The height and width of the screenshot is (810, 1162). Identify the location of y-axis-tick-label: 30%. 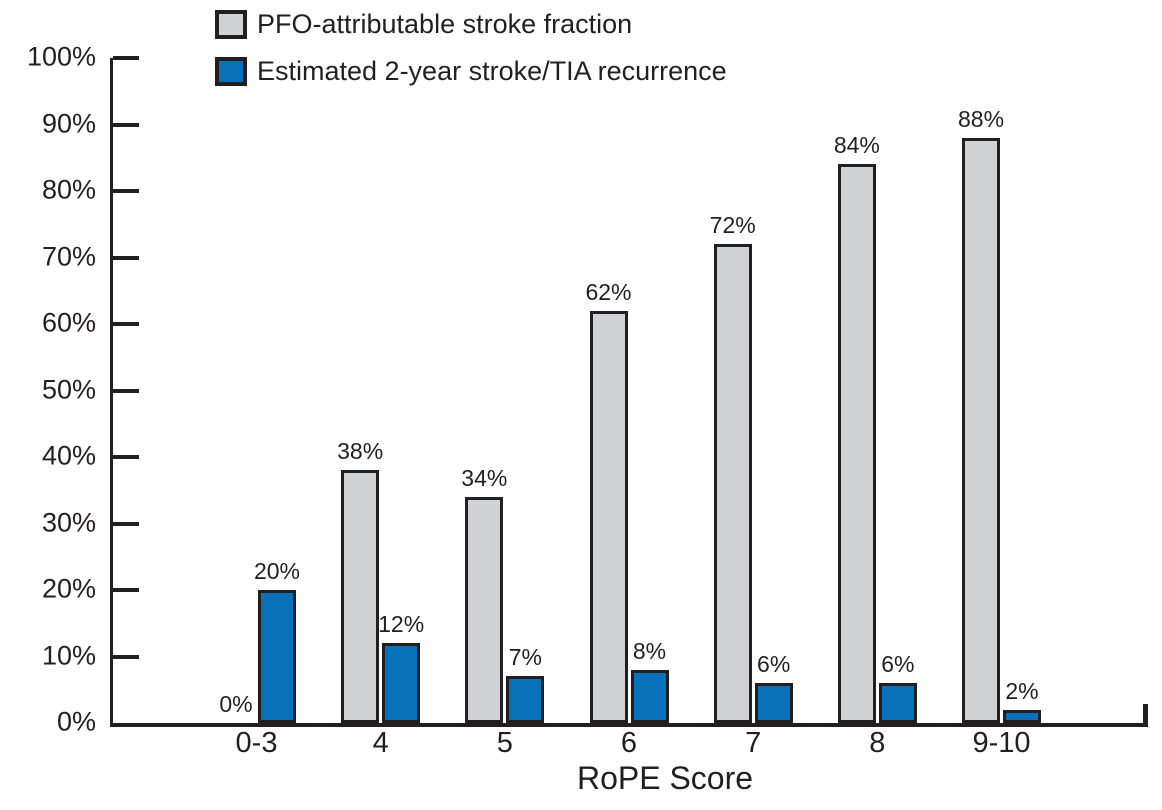
(68, 521).